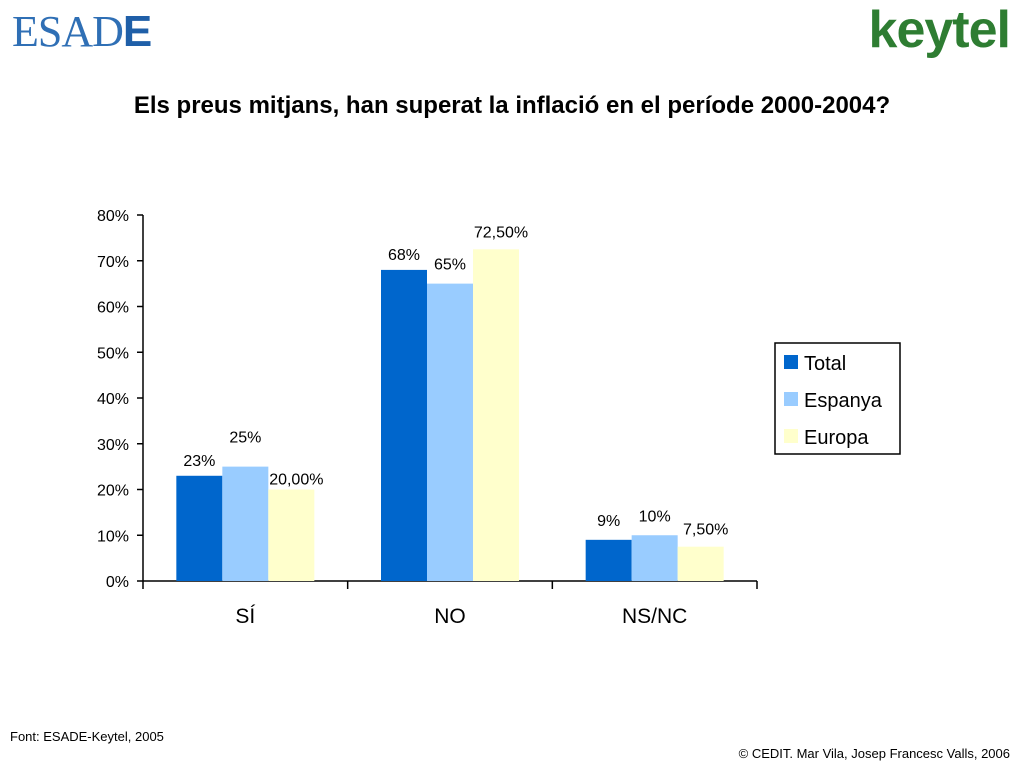 The height and width of the screenshot is (768, 1024). What do you see at coordinates (113, 445) in the screenshot?
I see `y-tick-label: 30%` at bounding box center [113, 445].